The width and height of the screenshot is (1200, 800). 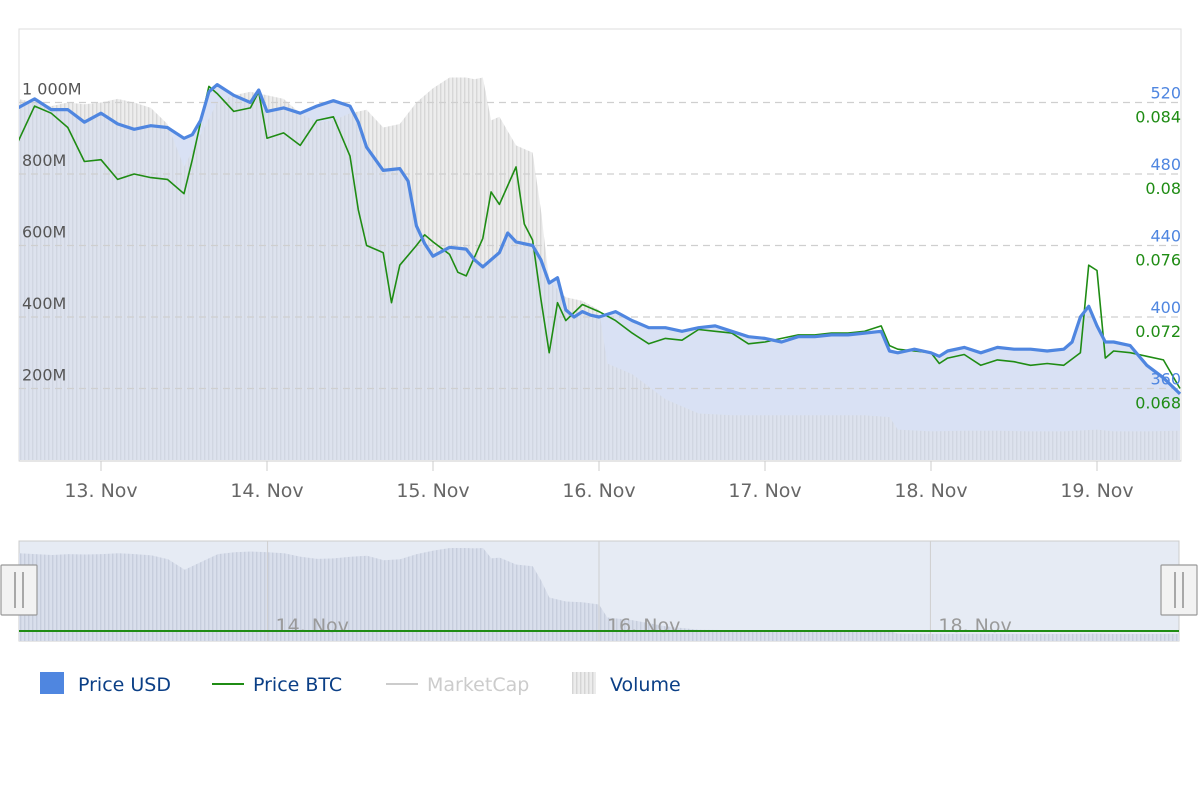 I want to click on navigator-volume-area, so click(x=599, y=594).